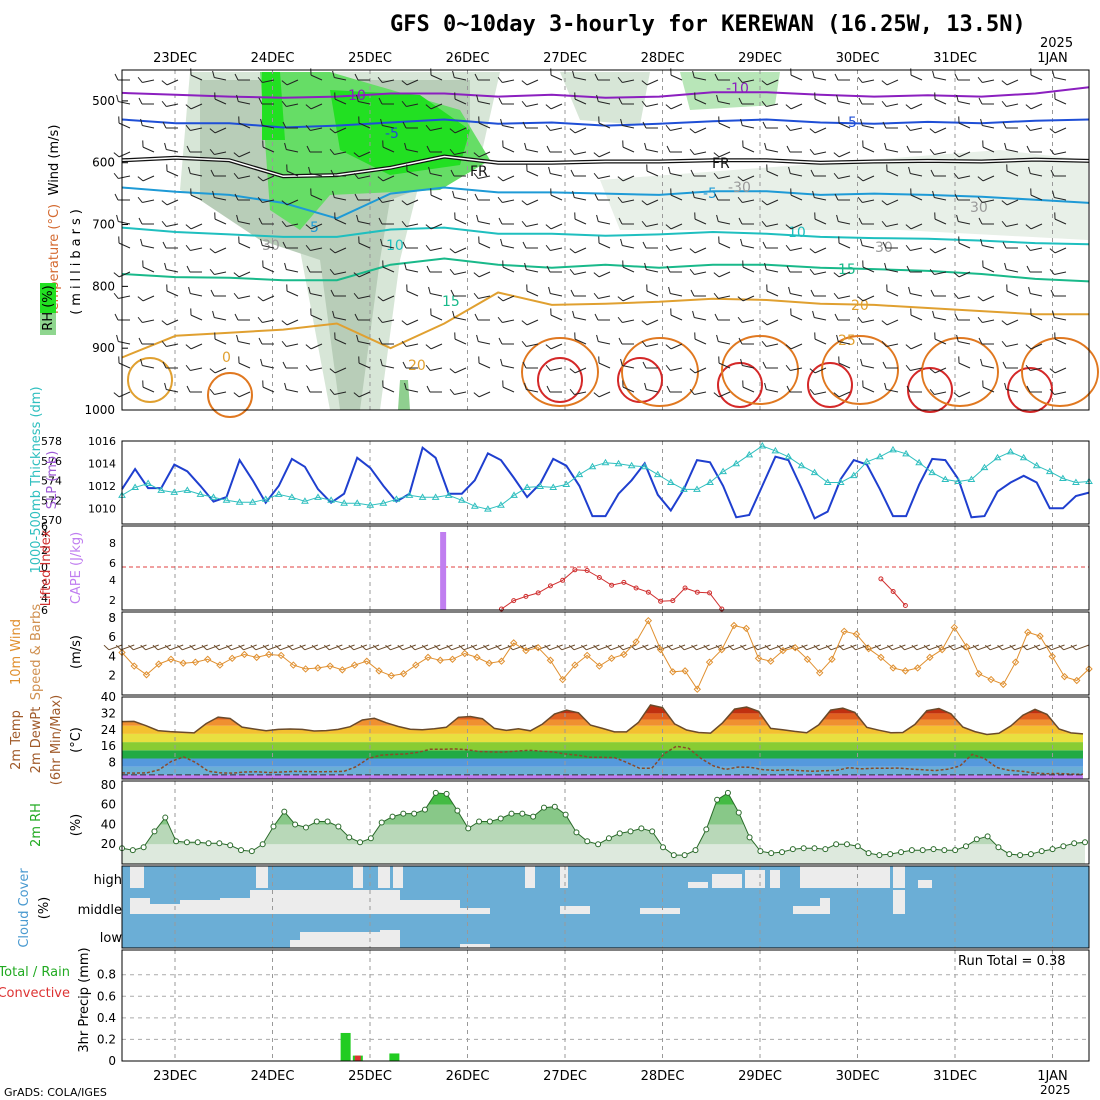  Describe the element at coordinates (35, 993) in the screenshot. I see `precip-convective-label: Convective` at that location.